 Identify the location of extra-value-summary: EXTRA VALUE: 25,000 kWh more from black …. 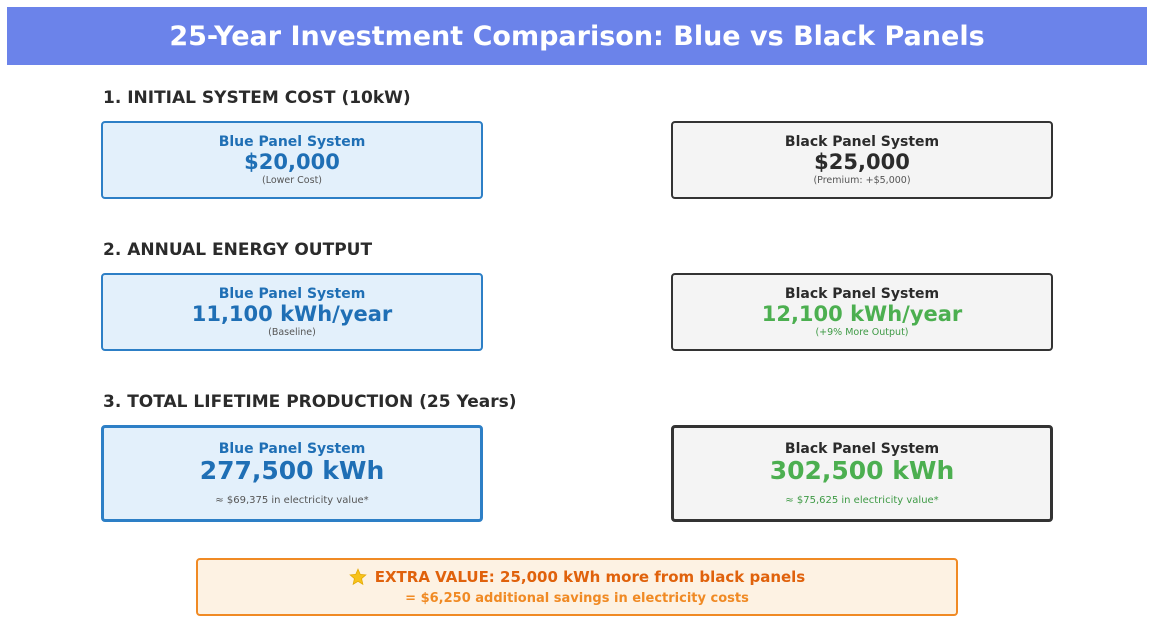
(577, 587).